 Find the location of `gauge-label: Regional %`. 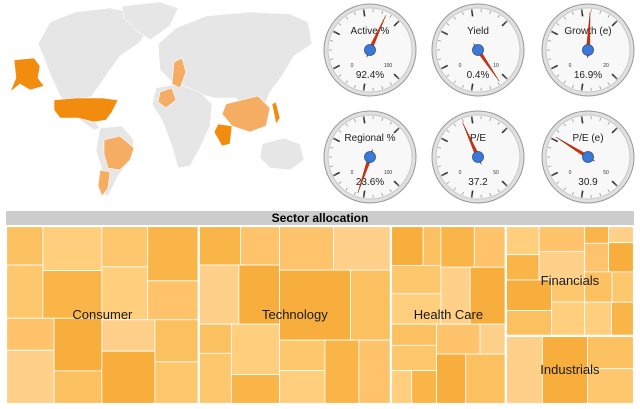

gauge-label: Regional % is located at coordinates (369, 138).